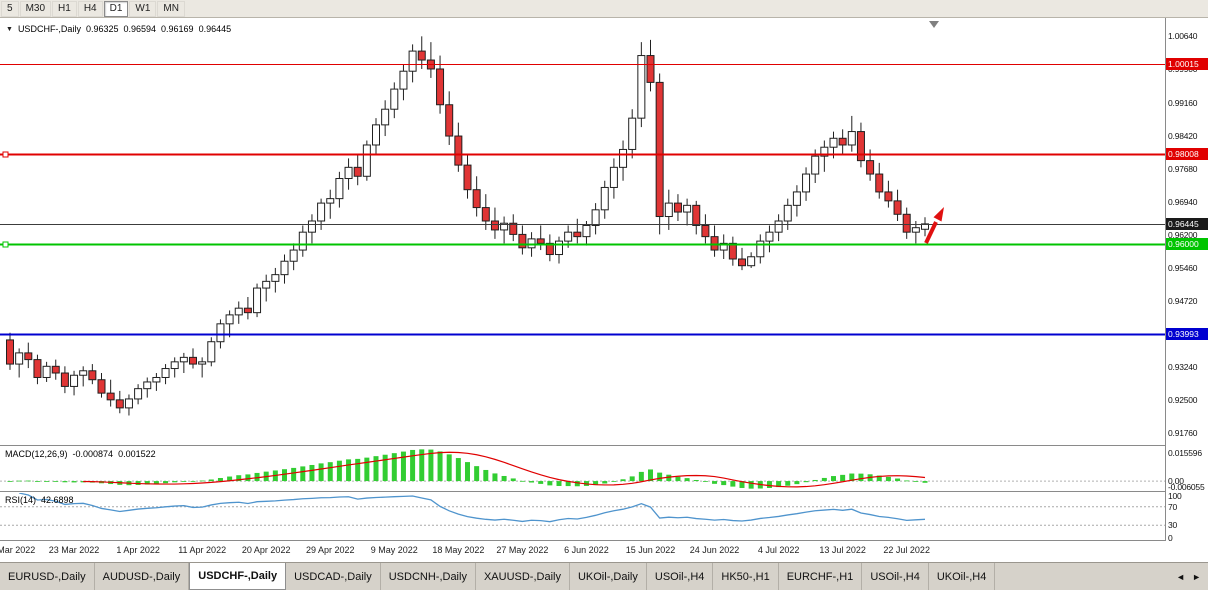 This screenshot has width=1208, height=590. I want to click on tab-usdcad-daily: USDCAD-,Daily, so click(333, 576).